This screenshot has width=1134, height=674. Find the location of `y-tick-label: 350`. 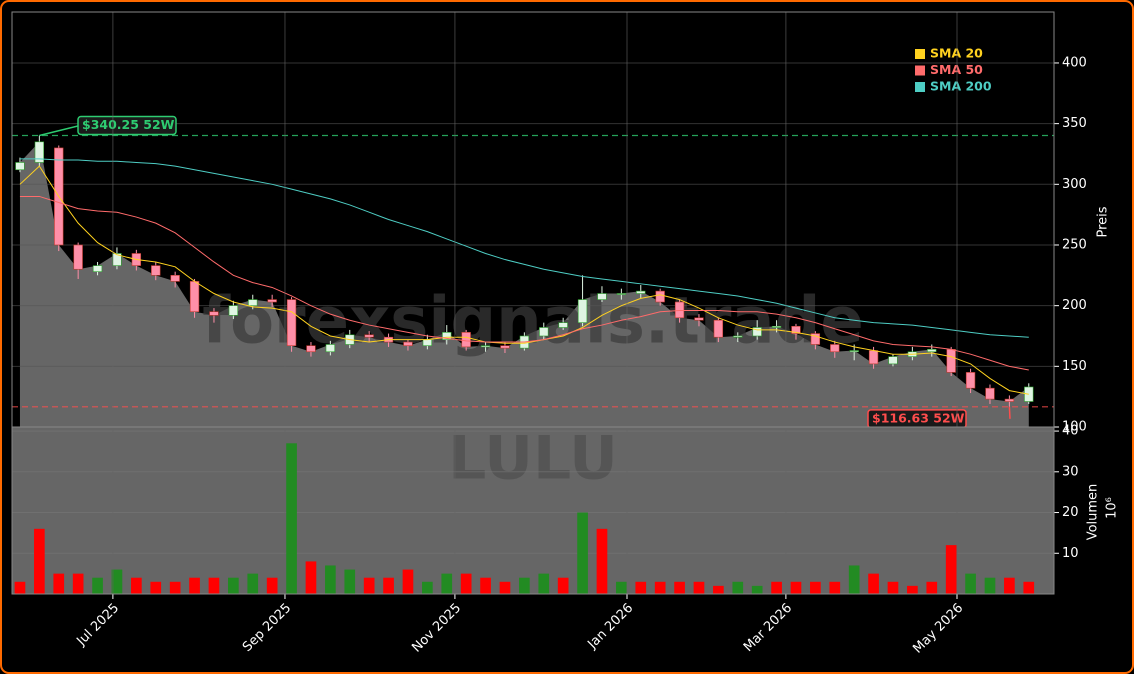

y-tick-label: 350 is located at coordinates (1074, 123).